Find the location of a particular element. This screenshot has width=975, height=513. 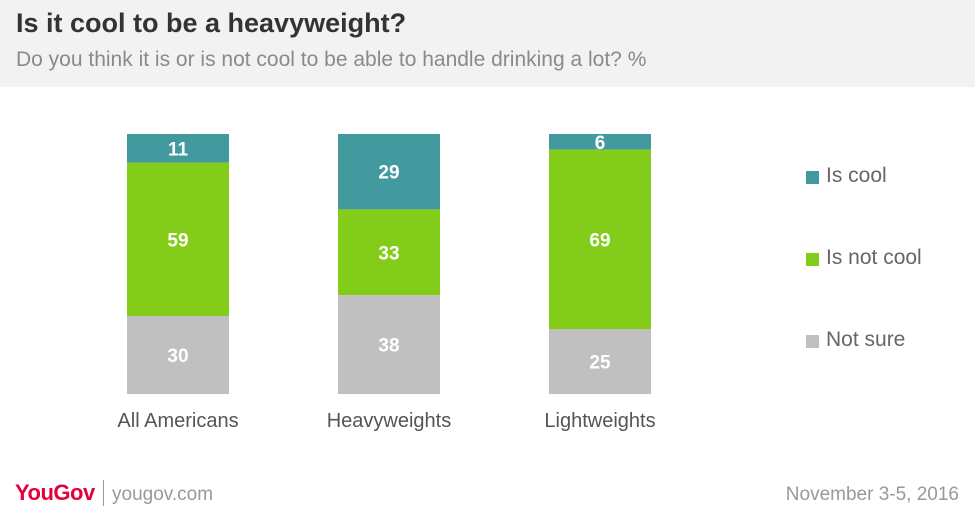

chart-title: Is it cool to be a heavyweight? is located at coordinates (211, 23).